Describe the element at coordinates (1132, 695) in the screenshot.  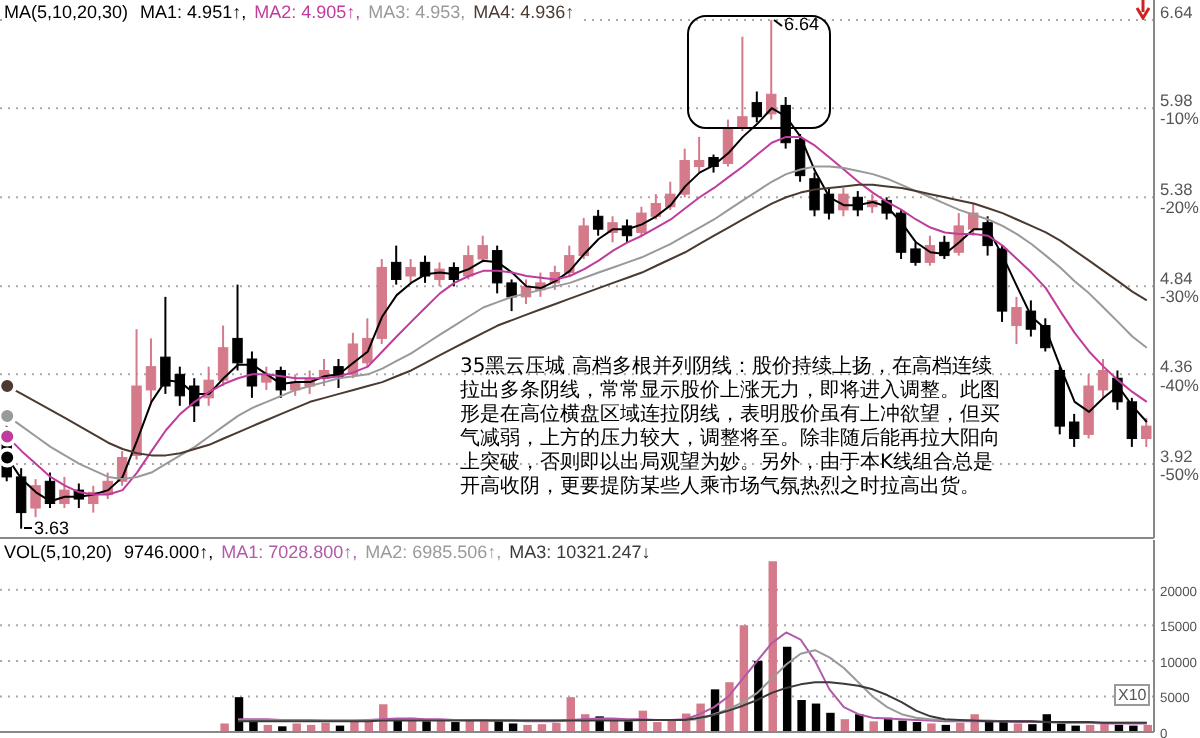
I see `y-axis-title: X10` at that location.